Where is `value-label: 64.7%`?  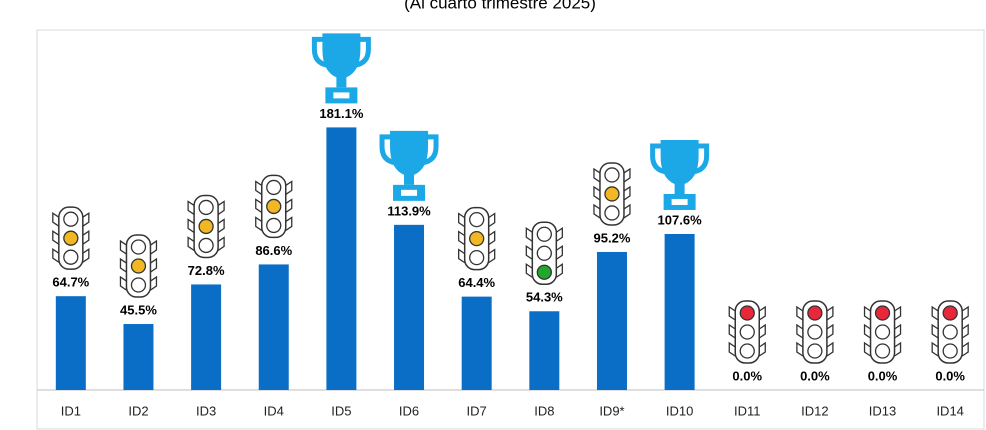
value-label: 64.7% is located at coordinates (70, 282).